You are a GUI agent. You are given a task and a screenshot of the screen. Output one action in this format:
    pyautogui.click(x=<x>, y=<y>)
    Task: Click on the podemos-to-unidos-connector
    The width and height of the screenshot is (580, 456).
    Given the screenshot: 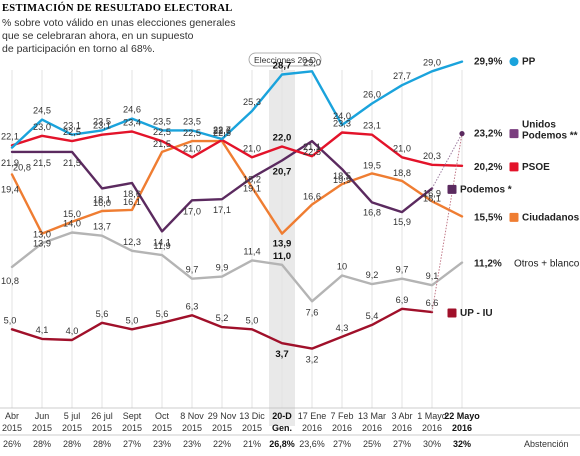 What is the action you would take?
    pyautogui.click(x=447, y=161)
    